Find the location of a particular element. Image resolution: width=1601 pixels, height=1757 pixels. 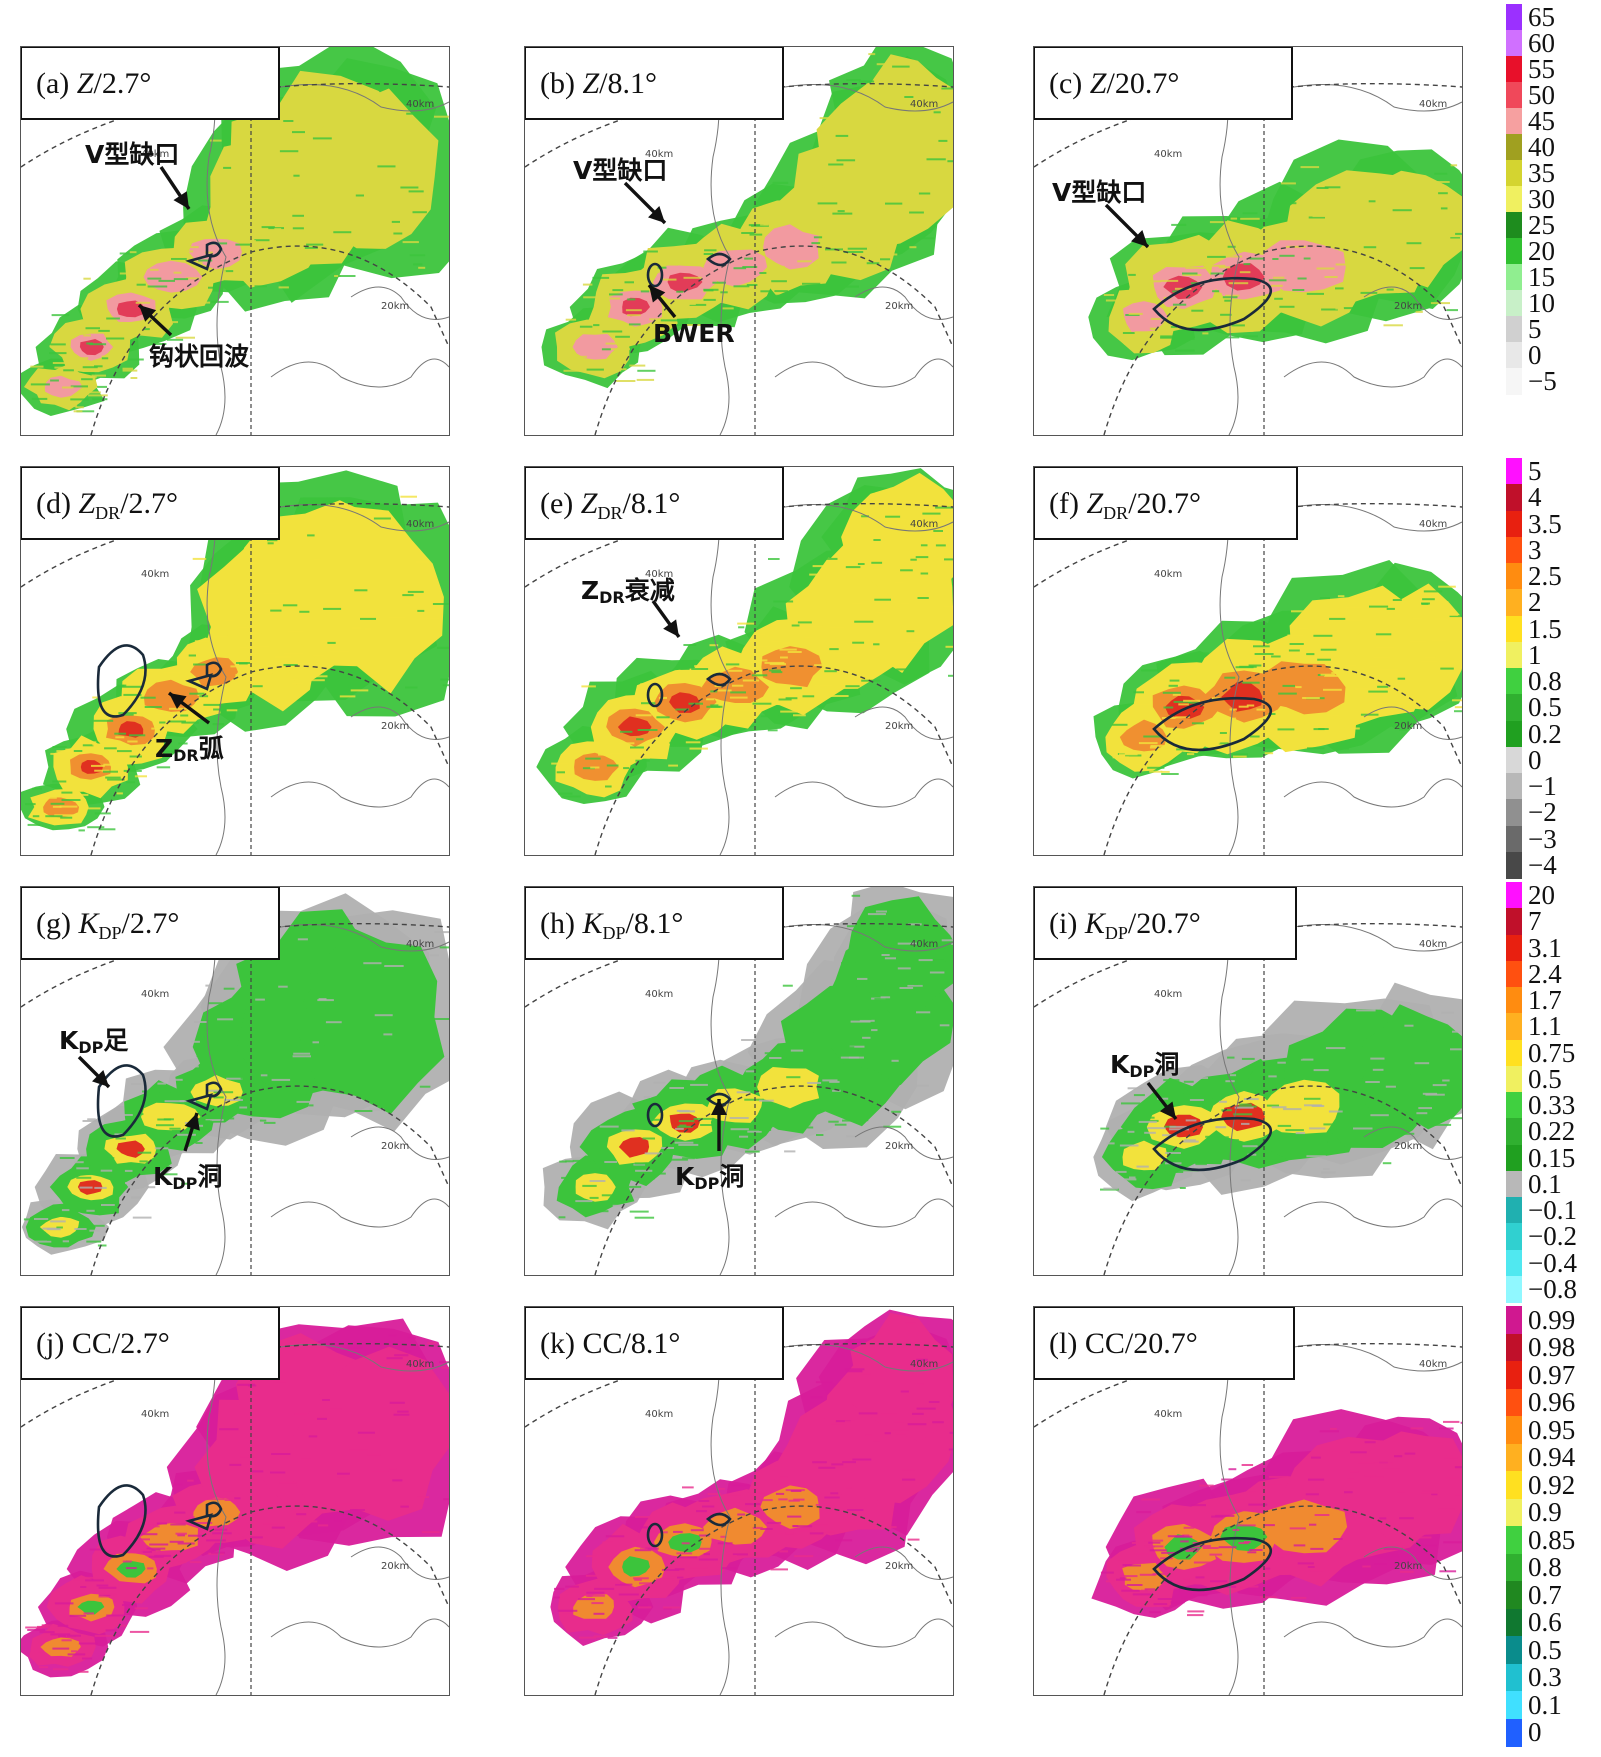

colorbar-tick-label: −1 is located at coordinates (1542, 786).